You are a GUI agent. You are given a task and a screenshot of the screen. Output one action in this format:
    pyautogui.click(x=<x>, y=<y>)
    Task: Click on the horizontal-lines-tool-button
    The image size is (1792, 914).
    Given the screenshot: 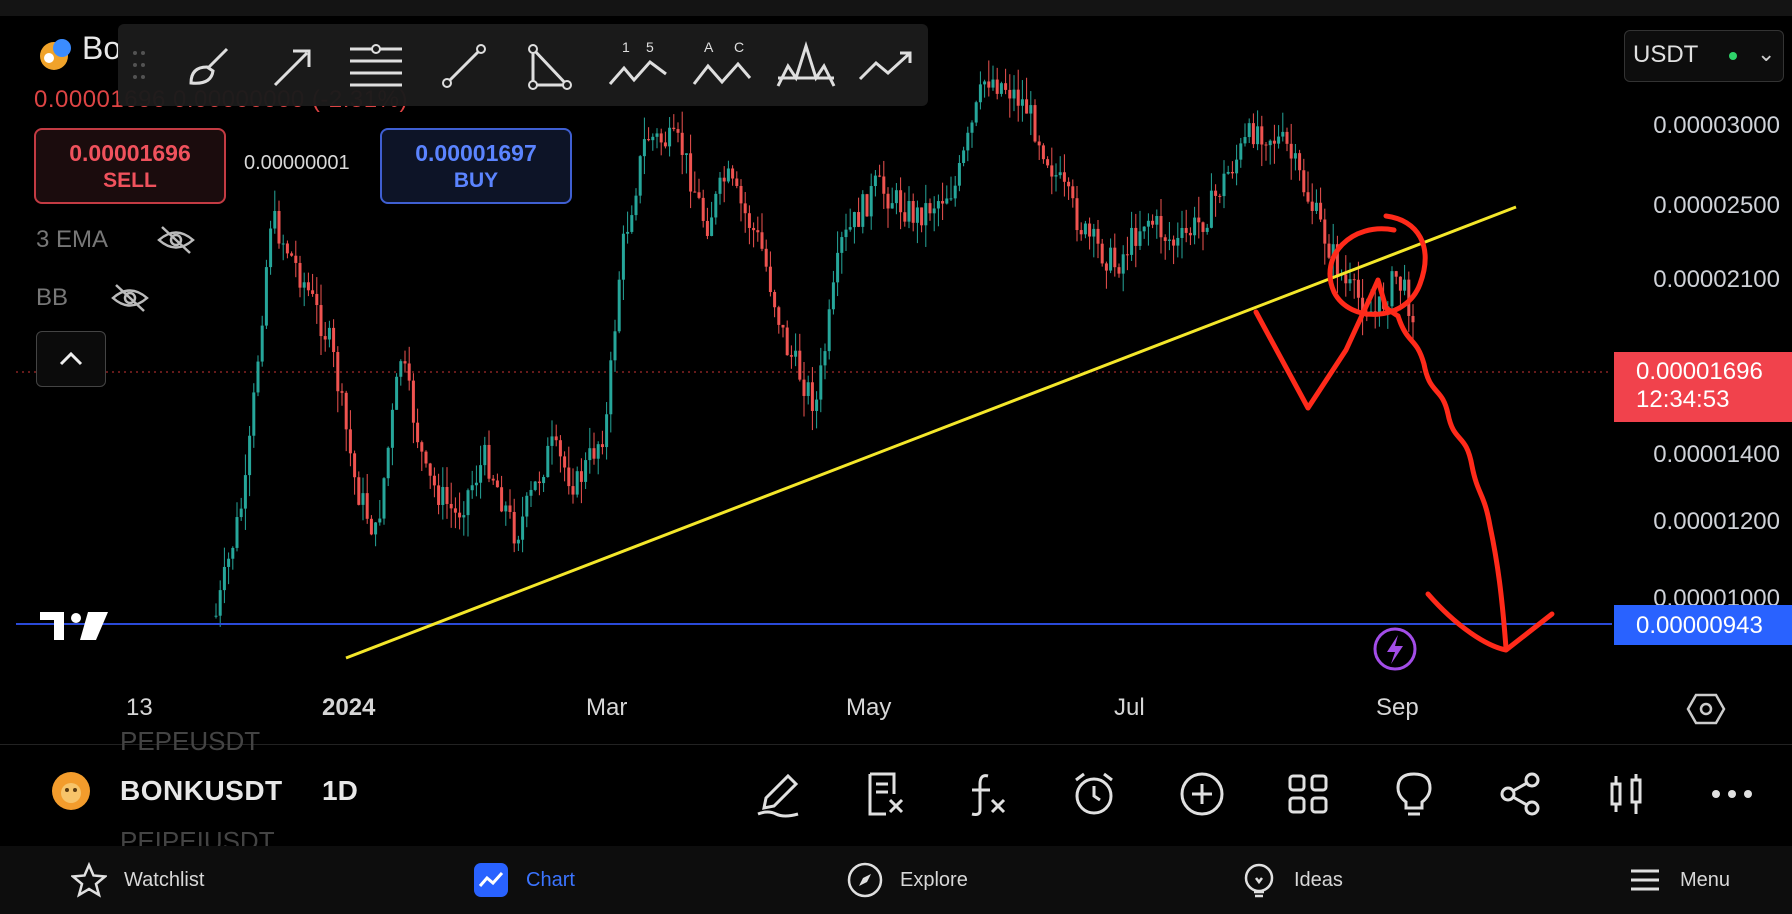 What is the action you would take?
    pyautogui.click(x=376, y=66)
    